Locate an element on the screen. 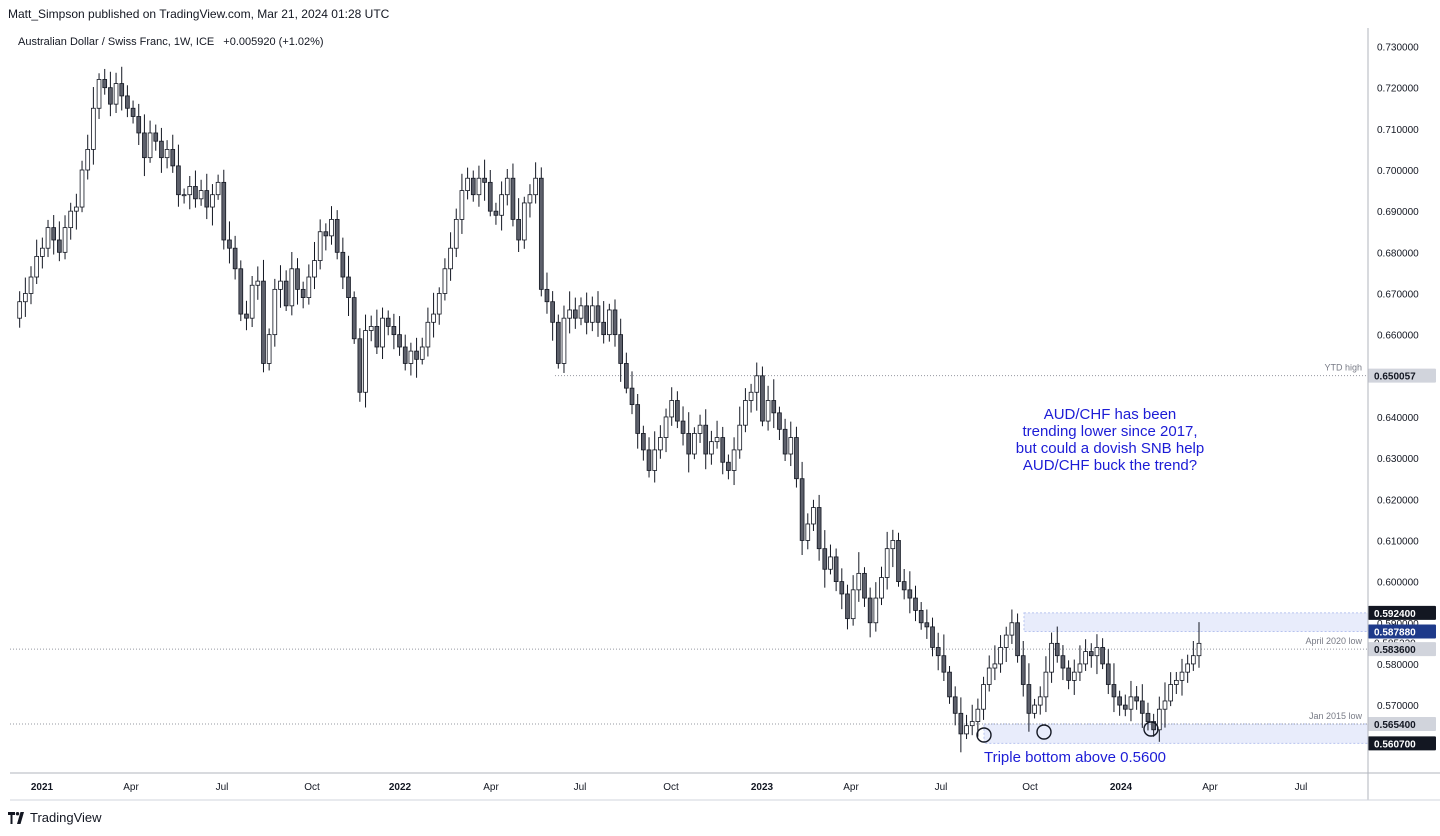 This screenshot has height=836, width=1440. zones-layer is located at coordinates (1176, 678).